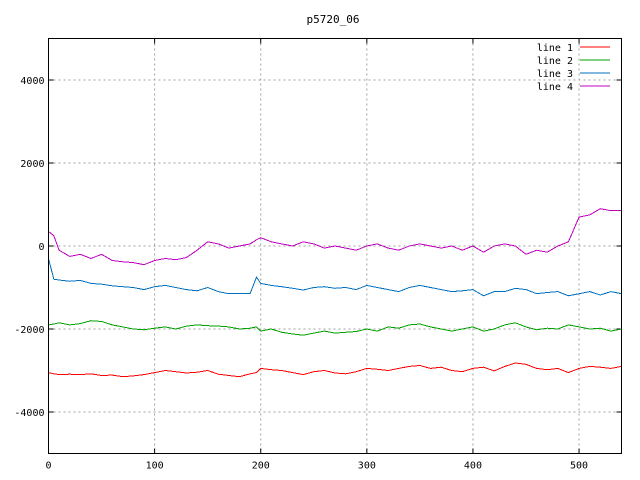 Image resolution: width=640 pixels, height=480 pixels. Describe the element at coordinates (29, 413) in the screenshot. I see `y-tick-label: -4000` at that location.